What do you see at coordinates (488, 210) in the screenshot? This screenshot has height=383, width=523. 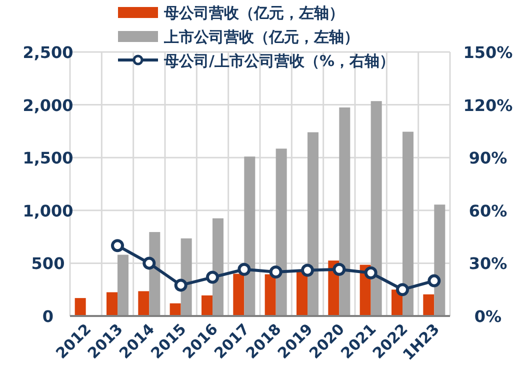 I see `y2-tick-label: 60%` at bounding box center [488, 210].